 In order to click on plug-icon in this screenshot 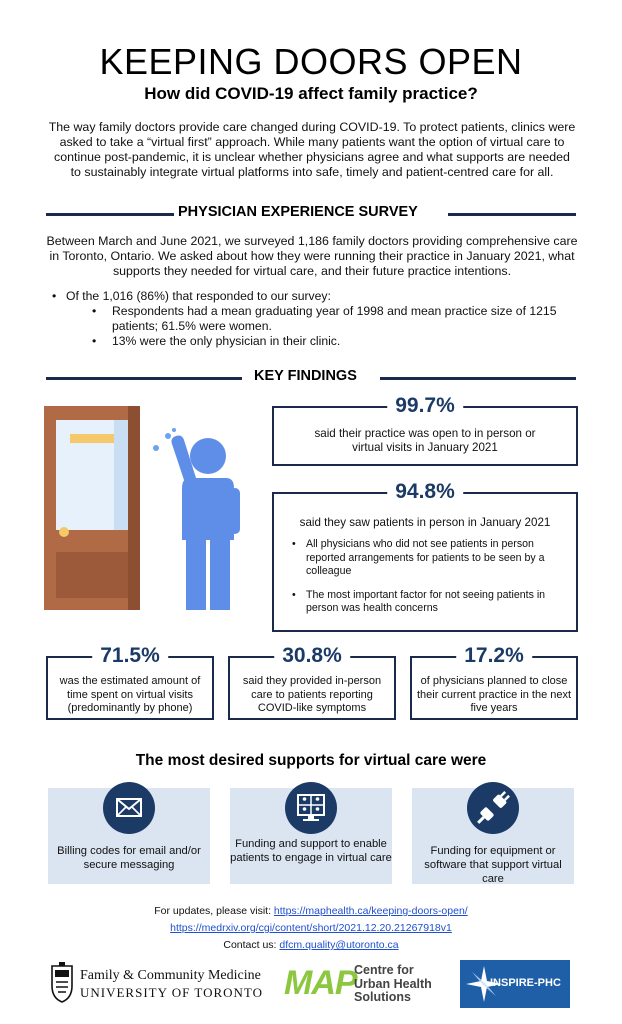, I will do `click(493, 807)`.